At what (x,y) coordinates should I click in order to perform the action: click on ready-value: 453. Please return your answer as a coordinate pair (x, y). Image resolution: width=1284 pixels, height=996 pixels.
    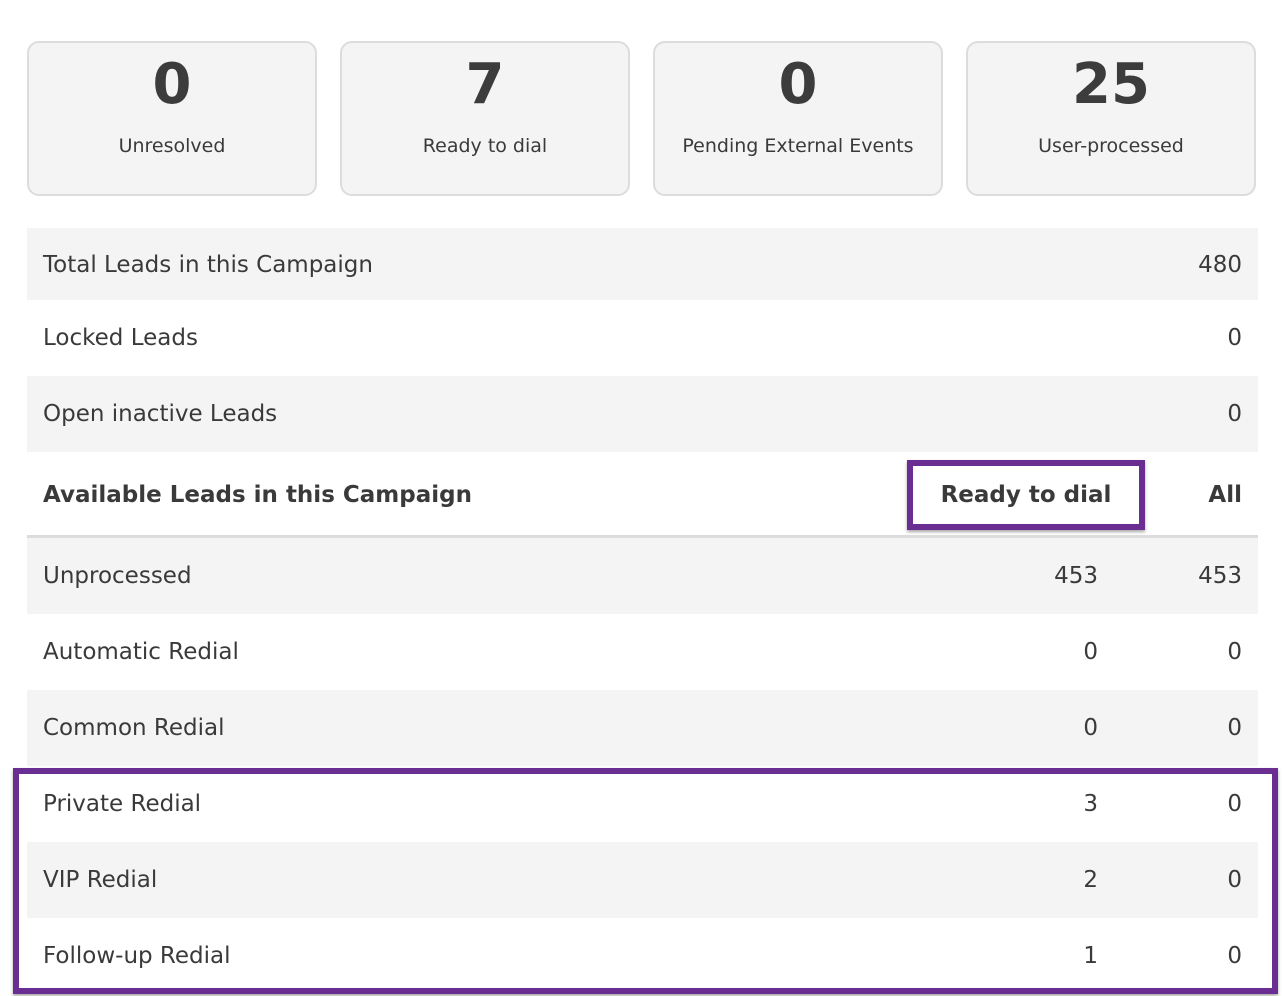
    Looking at the image, I should click on (1076, 576).